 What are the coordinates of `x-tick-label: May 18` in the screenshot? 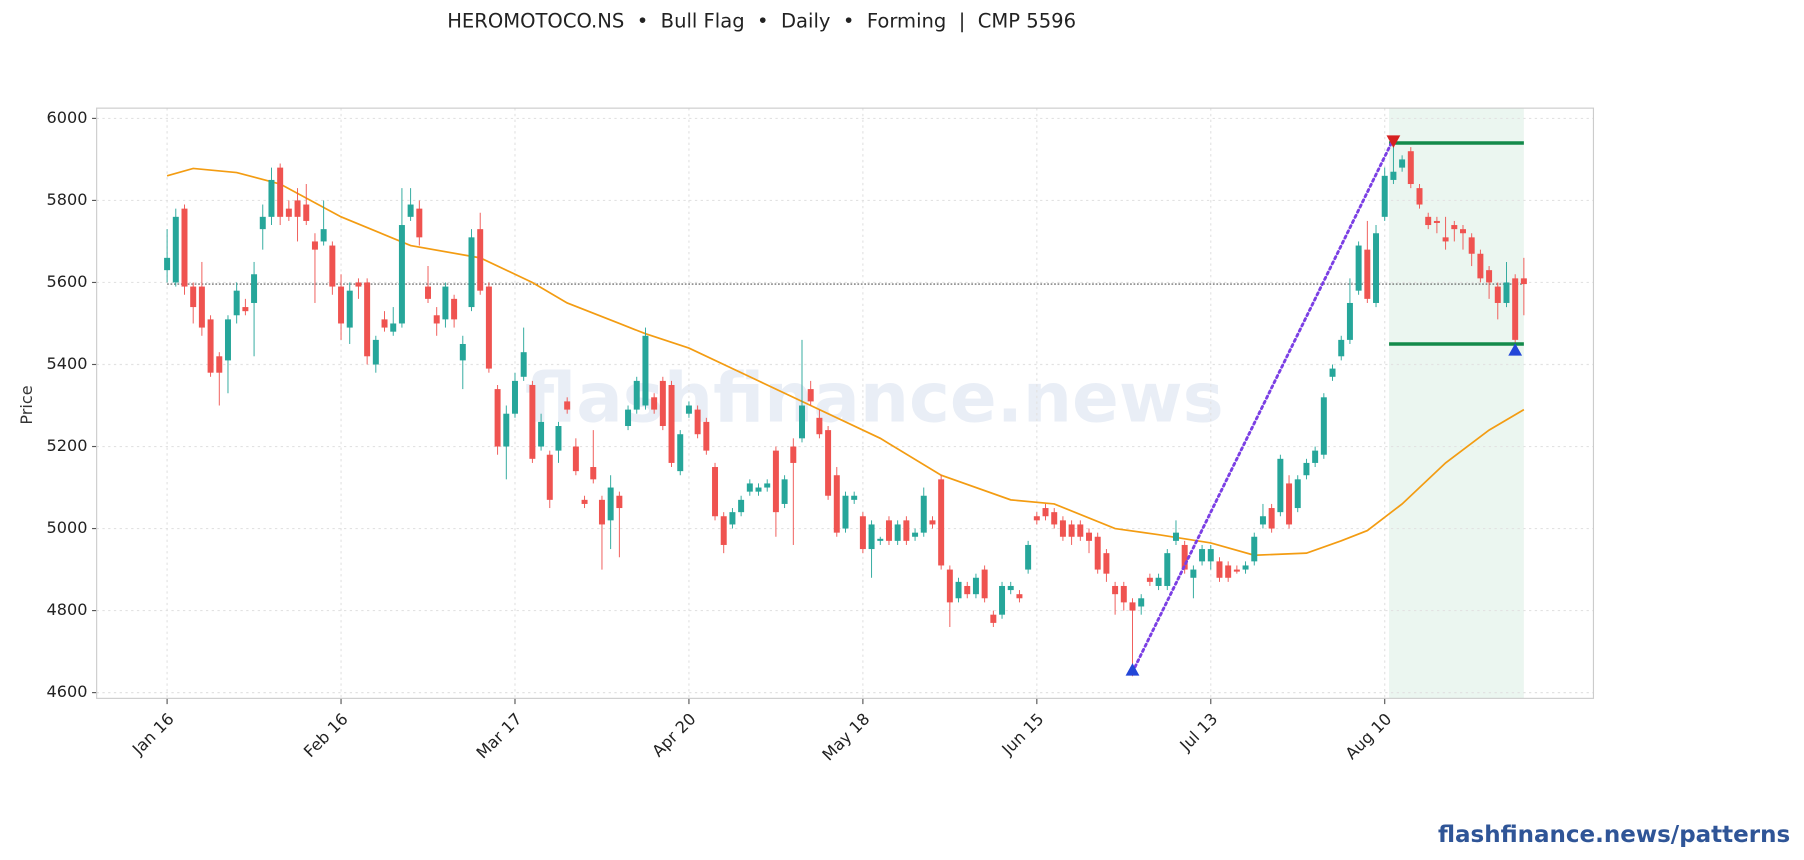 It's located at (845, 736).